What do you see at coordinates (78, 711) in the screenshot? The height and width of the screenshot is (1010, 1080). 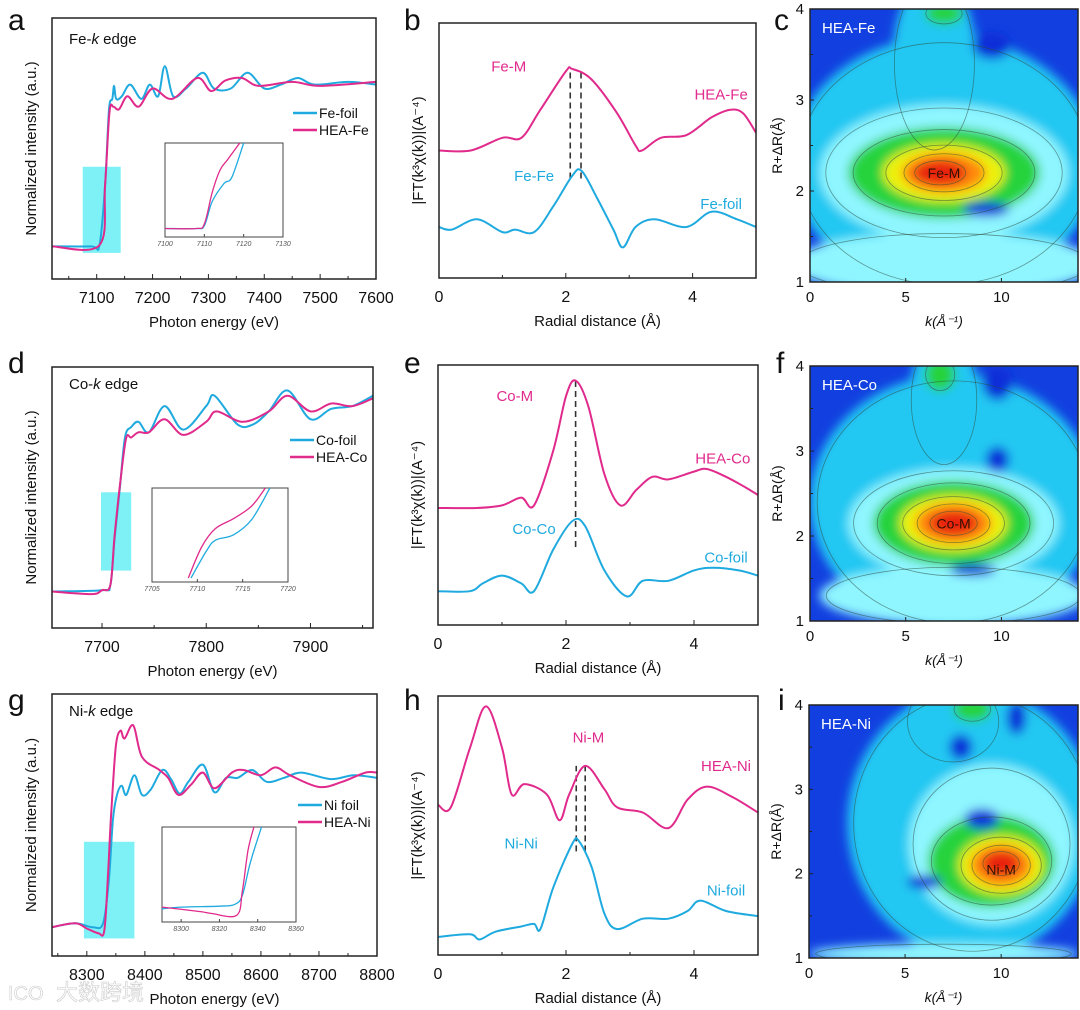 I see `title-element: Ni-` at bounding box center [78, 711].